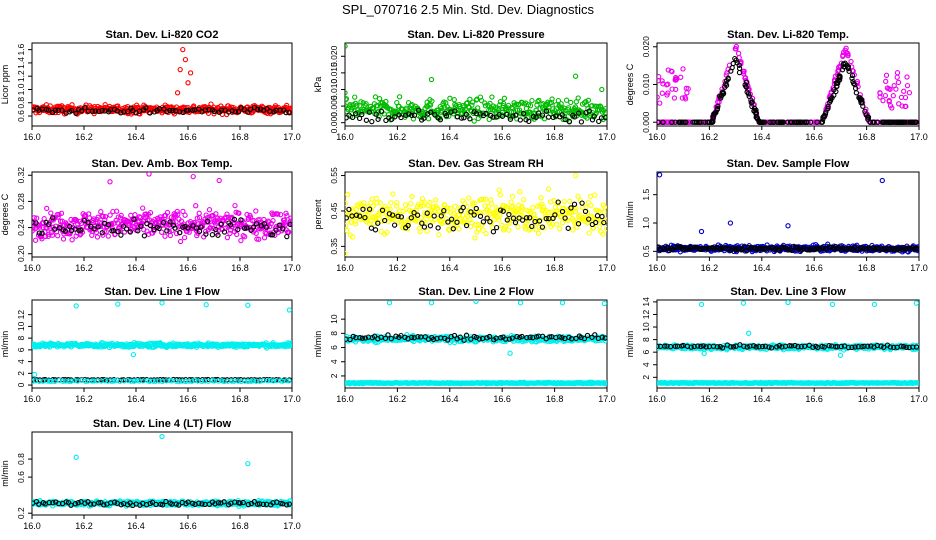  What do you see at coordinates (318, 85) in the screenshot?
I see `y-axis-label: kPa` at bounding box center [318, 85].